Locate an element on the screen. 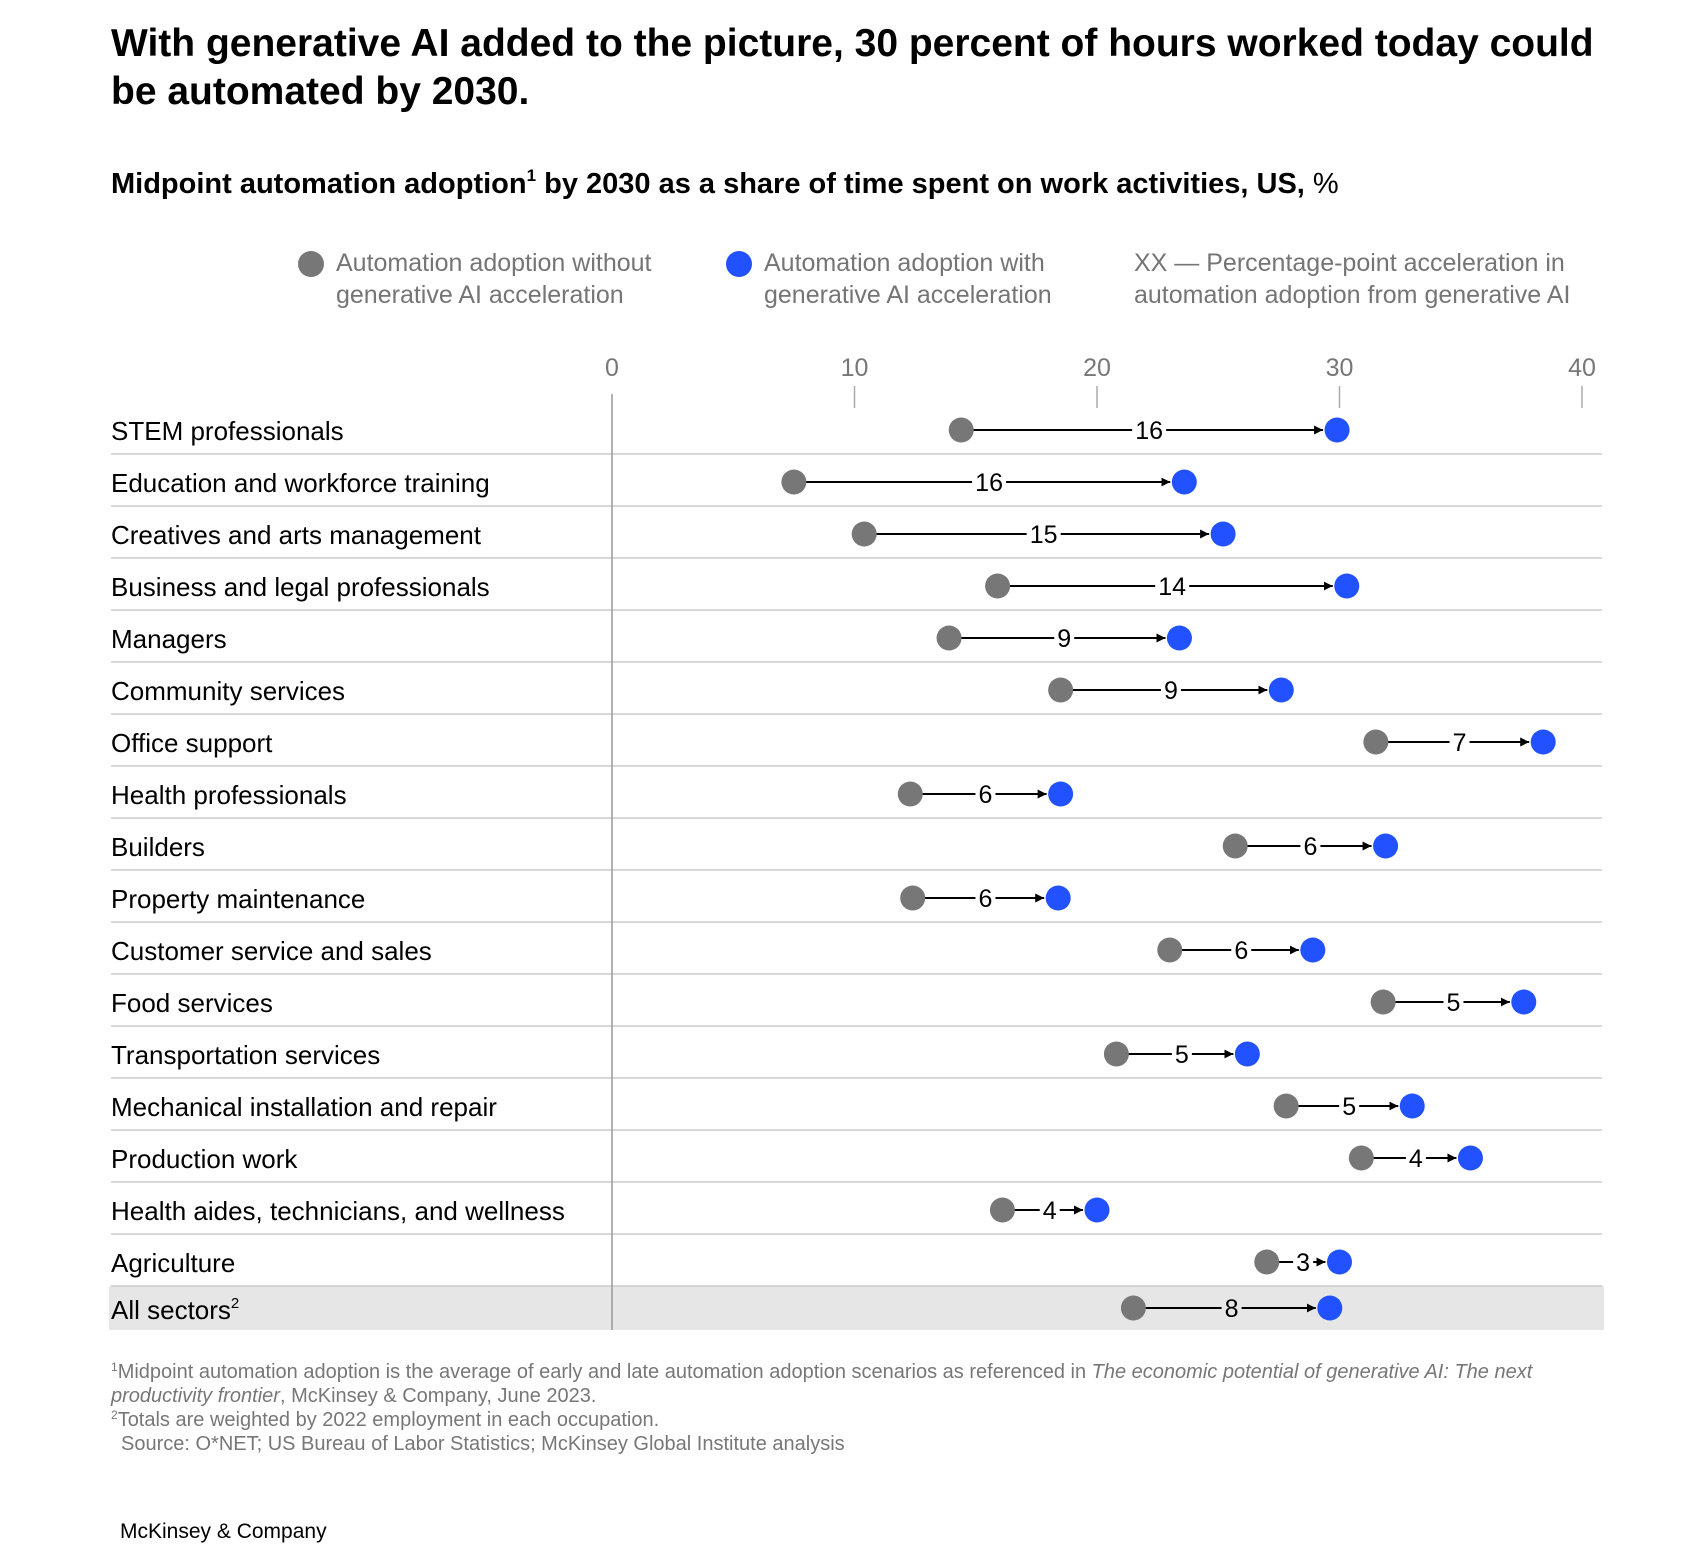 This screenshot has width=1698, height=1560. row-label: Food services is located at coordinates (192, 1003).